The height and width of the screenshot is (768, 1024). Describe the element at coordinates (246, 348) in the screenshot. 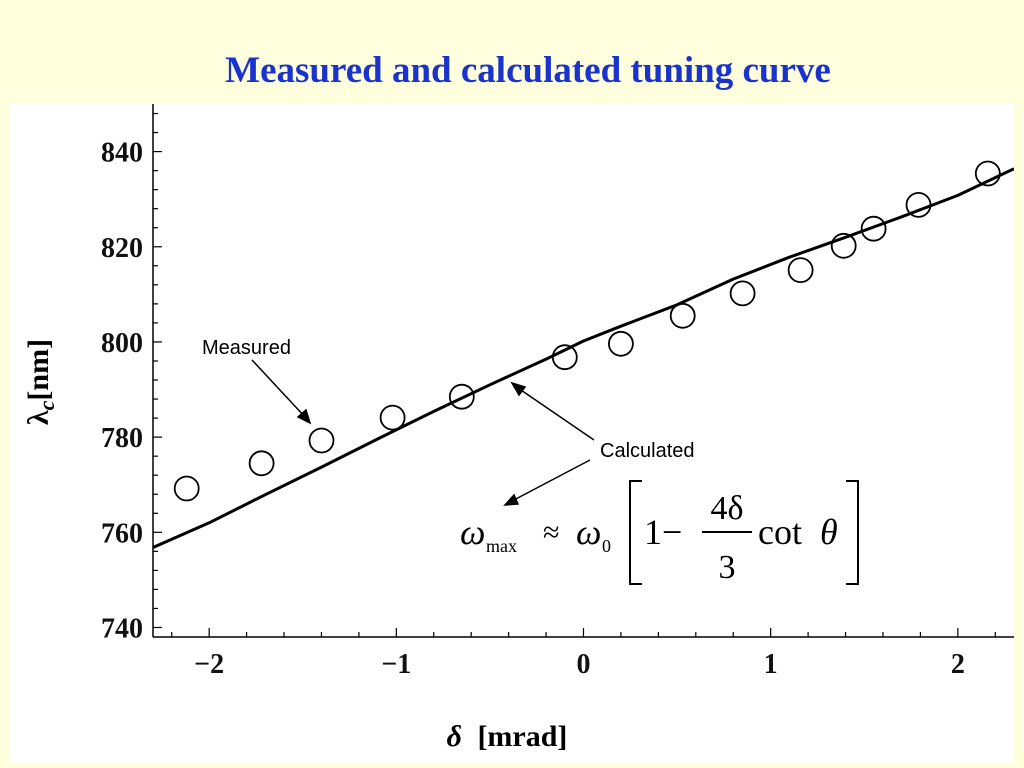

I see `annotation-measured: Measured` at that location.